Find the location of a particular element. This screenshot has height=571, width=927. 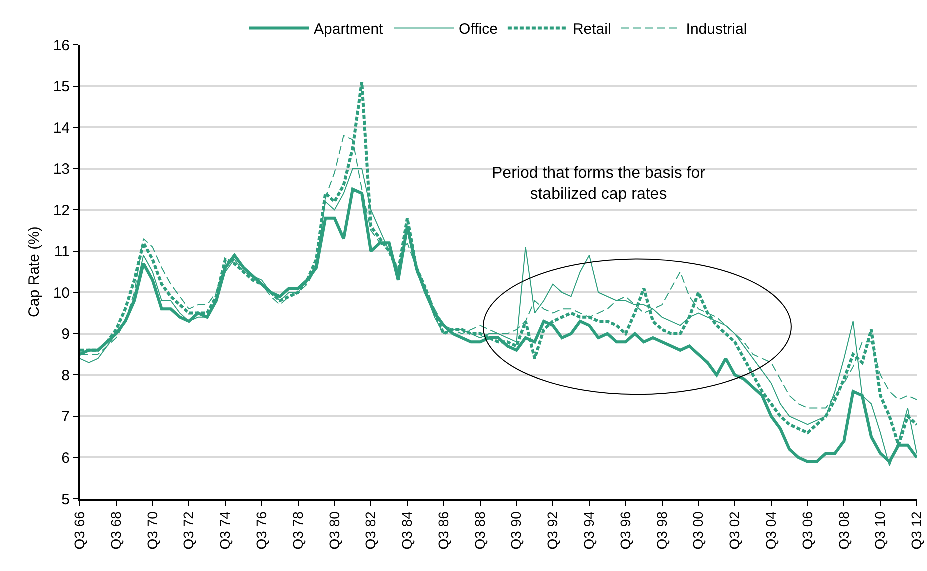

x-tick-label: Q3 74 is located at coordinates (225, 530).